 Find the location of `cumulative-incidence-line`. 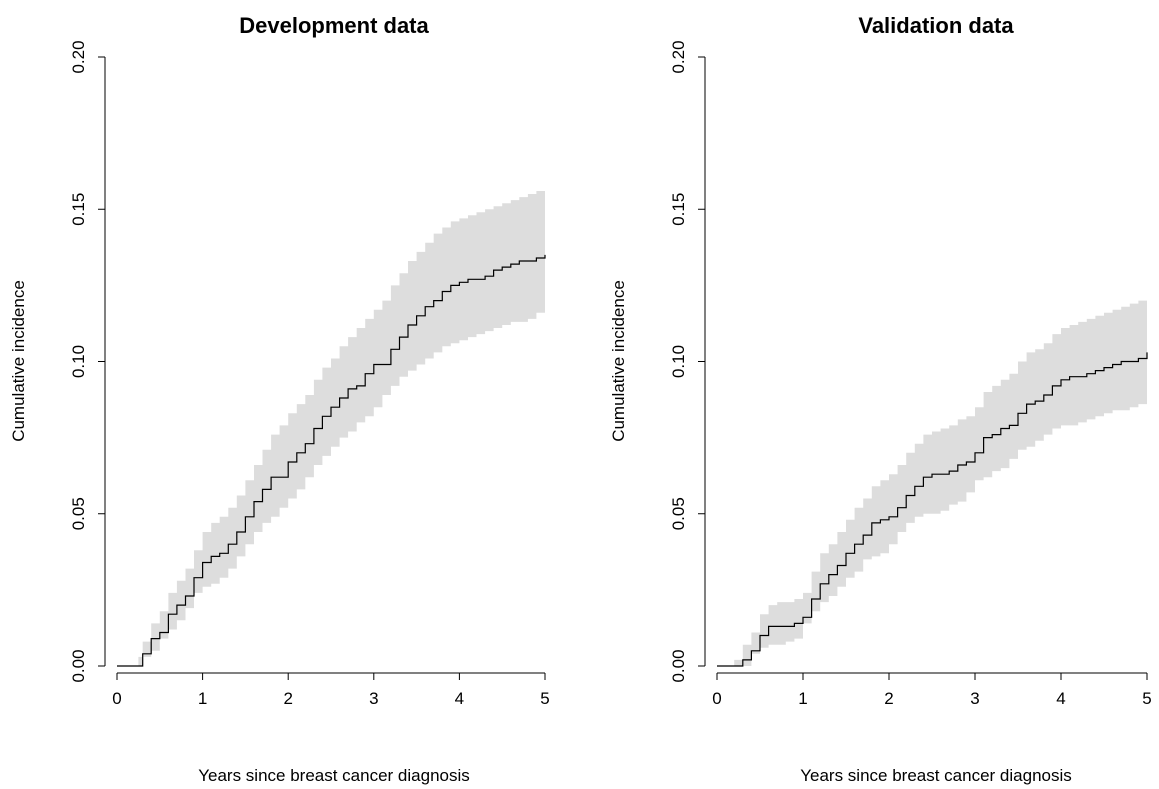

cumulative-incidence-line is located at coordinates (932, 509).